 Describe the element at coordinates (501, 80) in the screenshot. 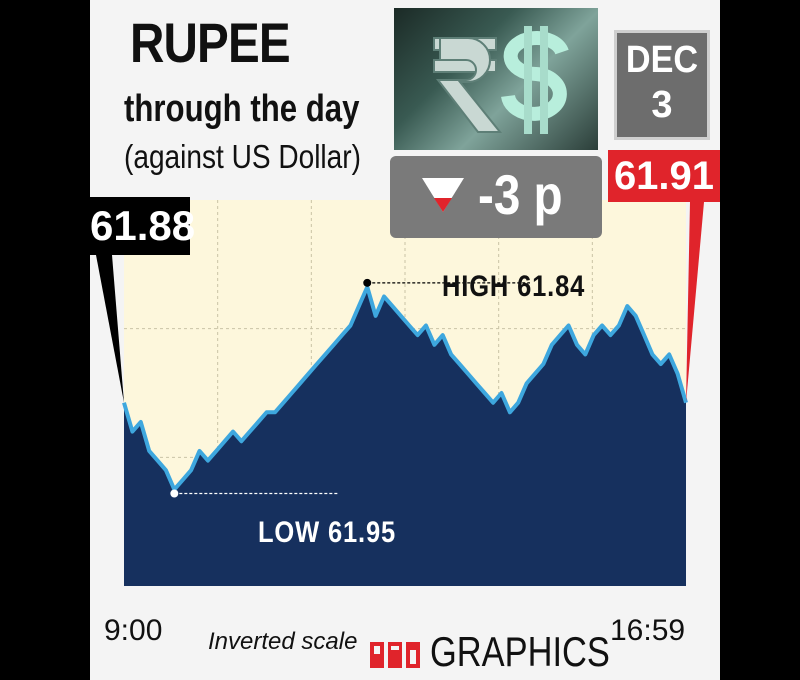

I see `rupee-dollar-icon` at that location.